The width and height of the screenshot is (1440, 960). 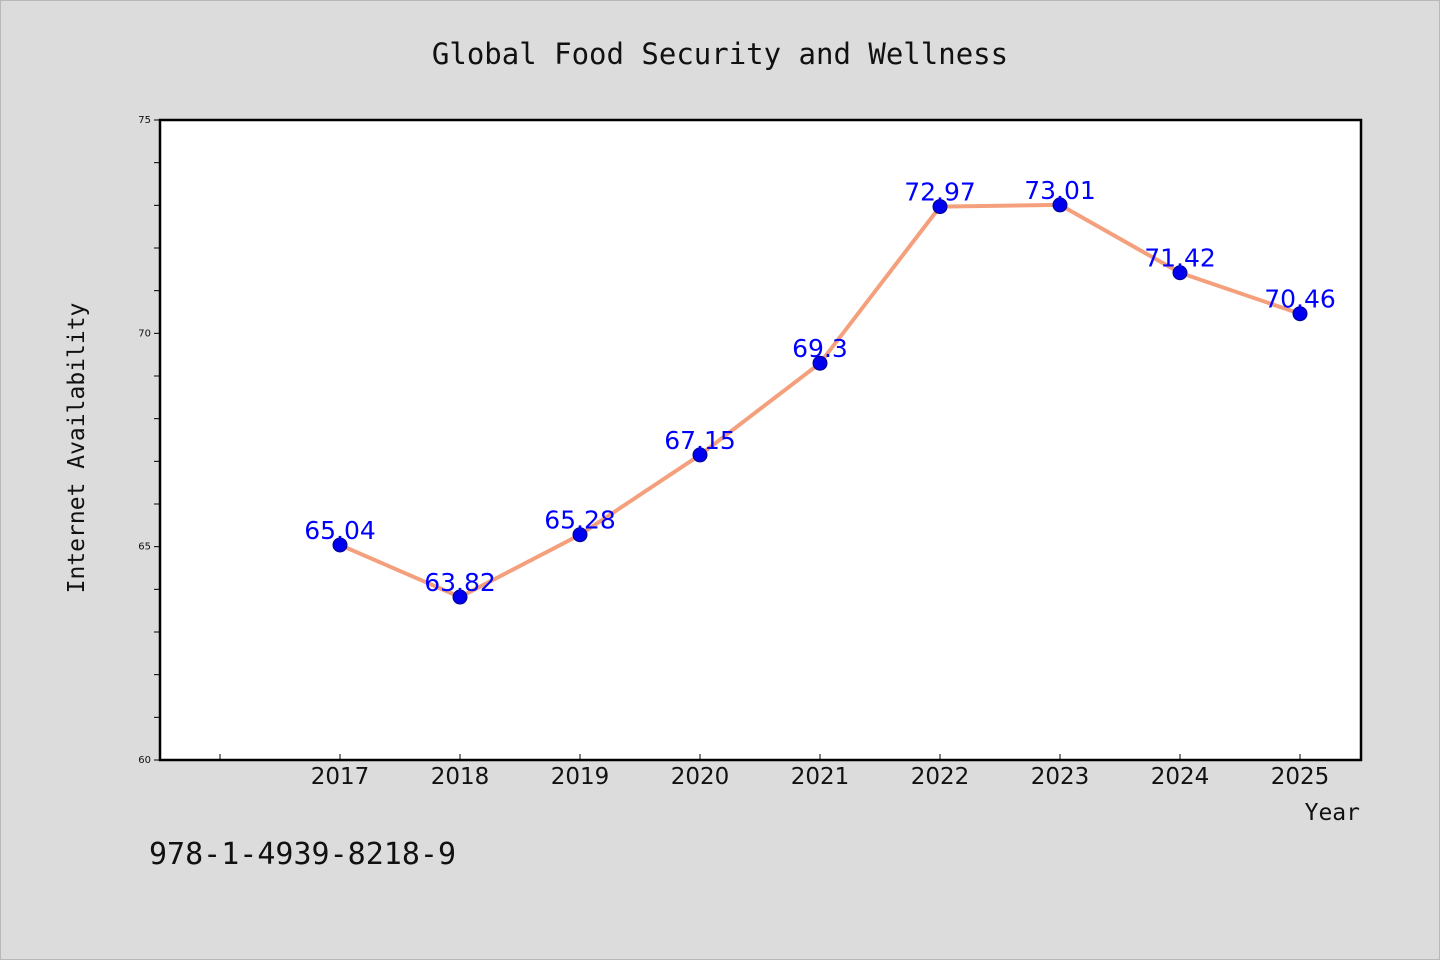 What do you see at coordinates (820, 348) in the screenshot?
I see `data-label: 69.3` at bounding box center [820, 348].